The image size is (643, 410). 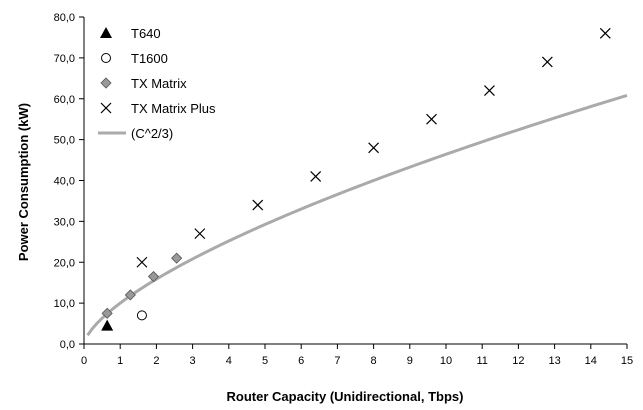 I want to click on x-tick-label: 15, so click(x=627, y=361).